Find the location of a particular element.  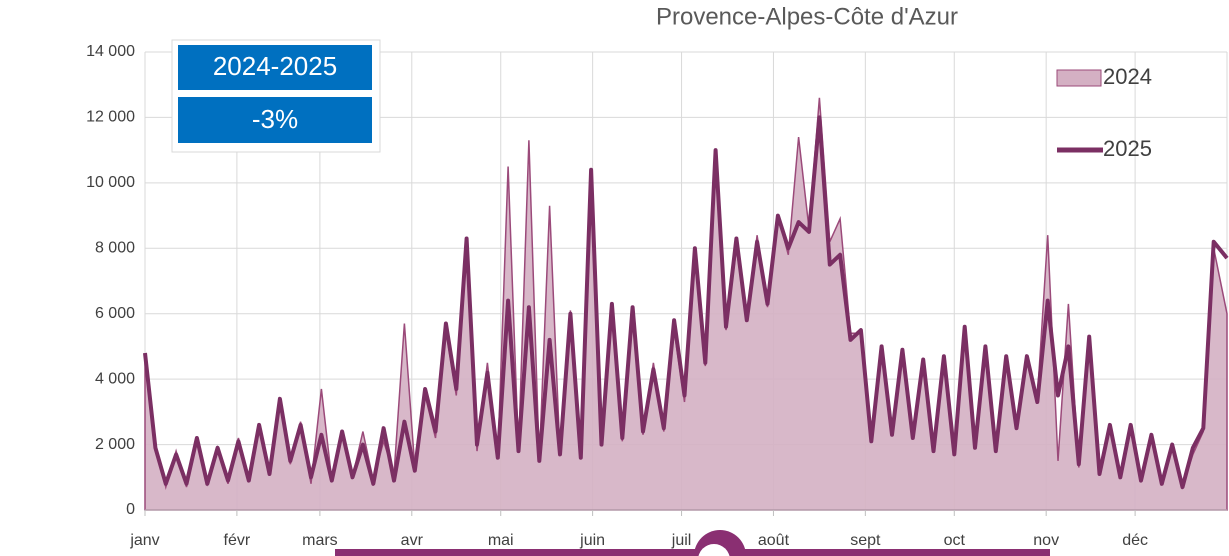

chart-title: Provence-Alpes-Côte d'Azur is located at coordinates (807, 16).